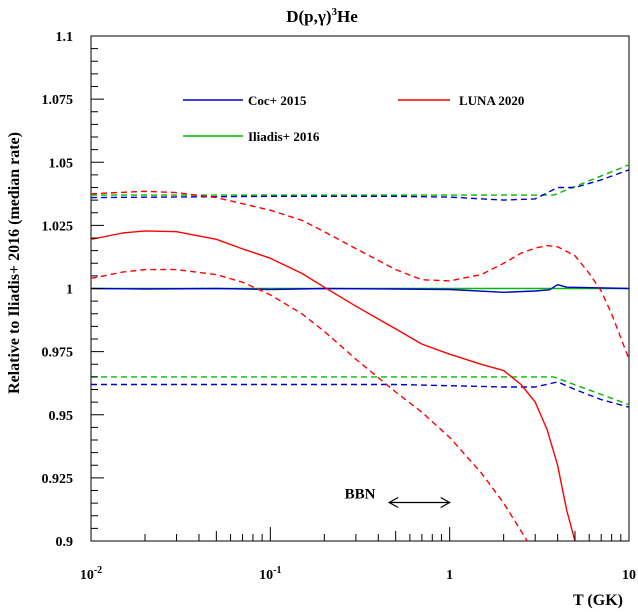 The height and width of the screenshot is (612, 638). Describe the element at coordinates (284, 136) in the screenshot. I see `legend-label-iliadis-2016: Iliadis+ 2016` at that location.